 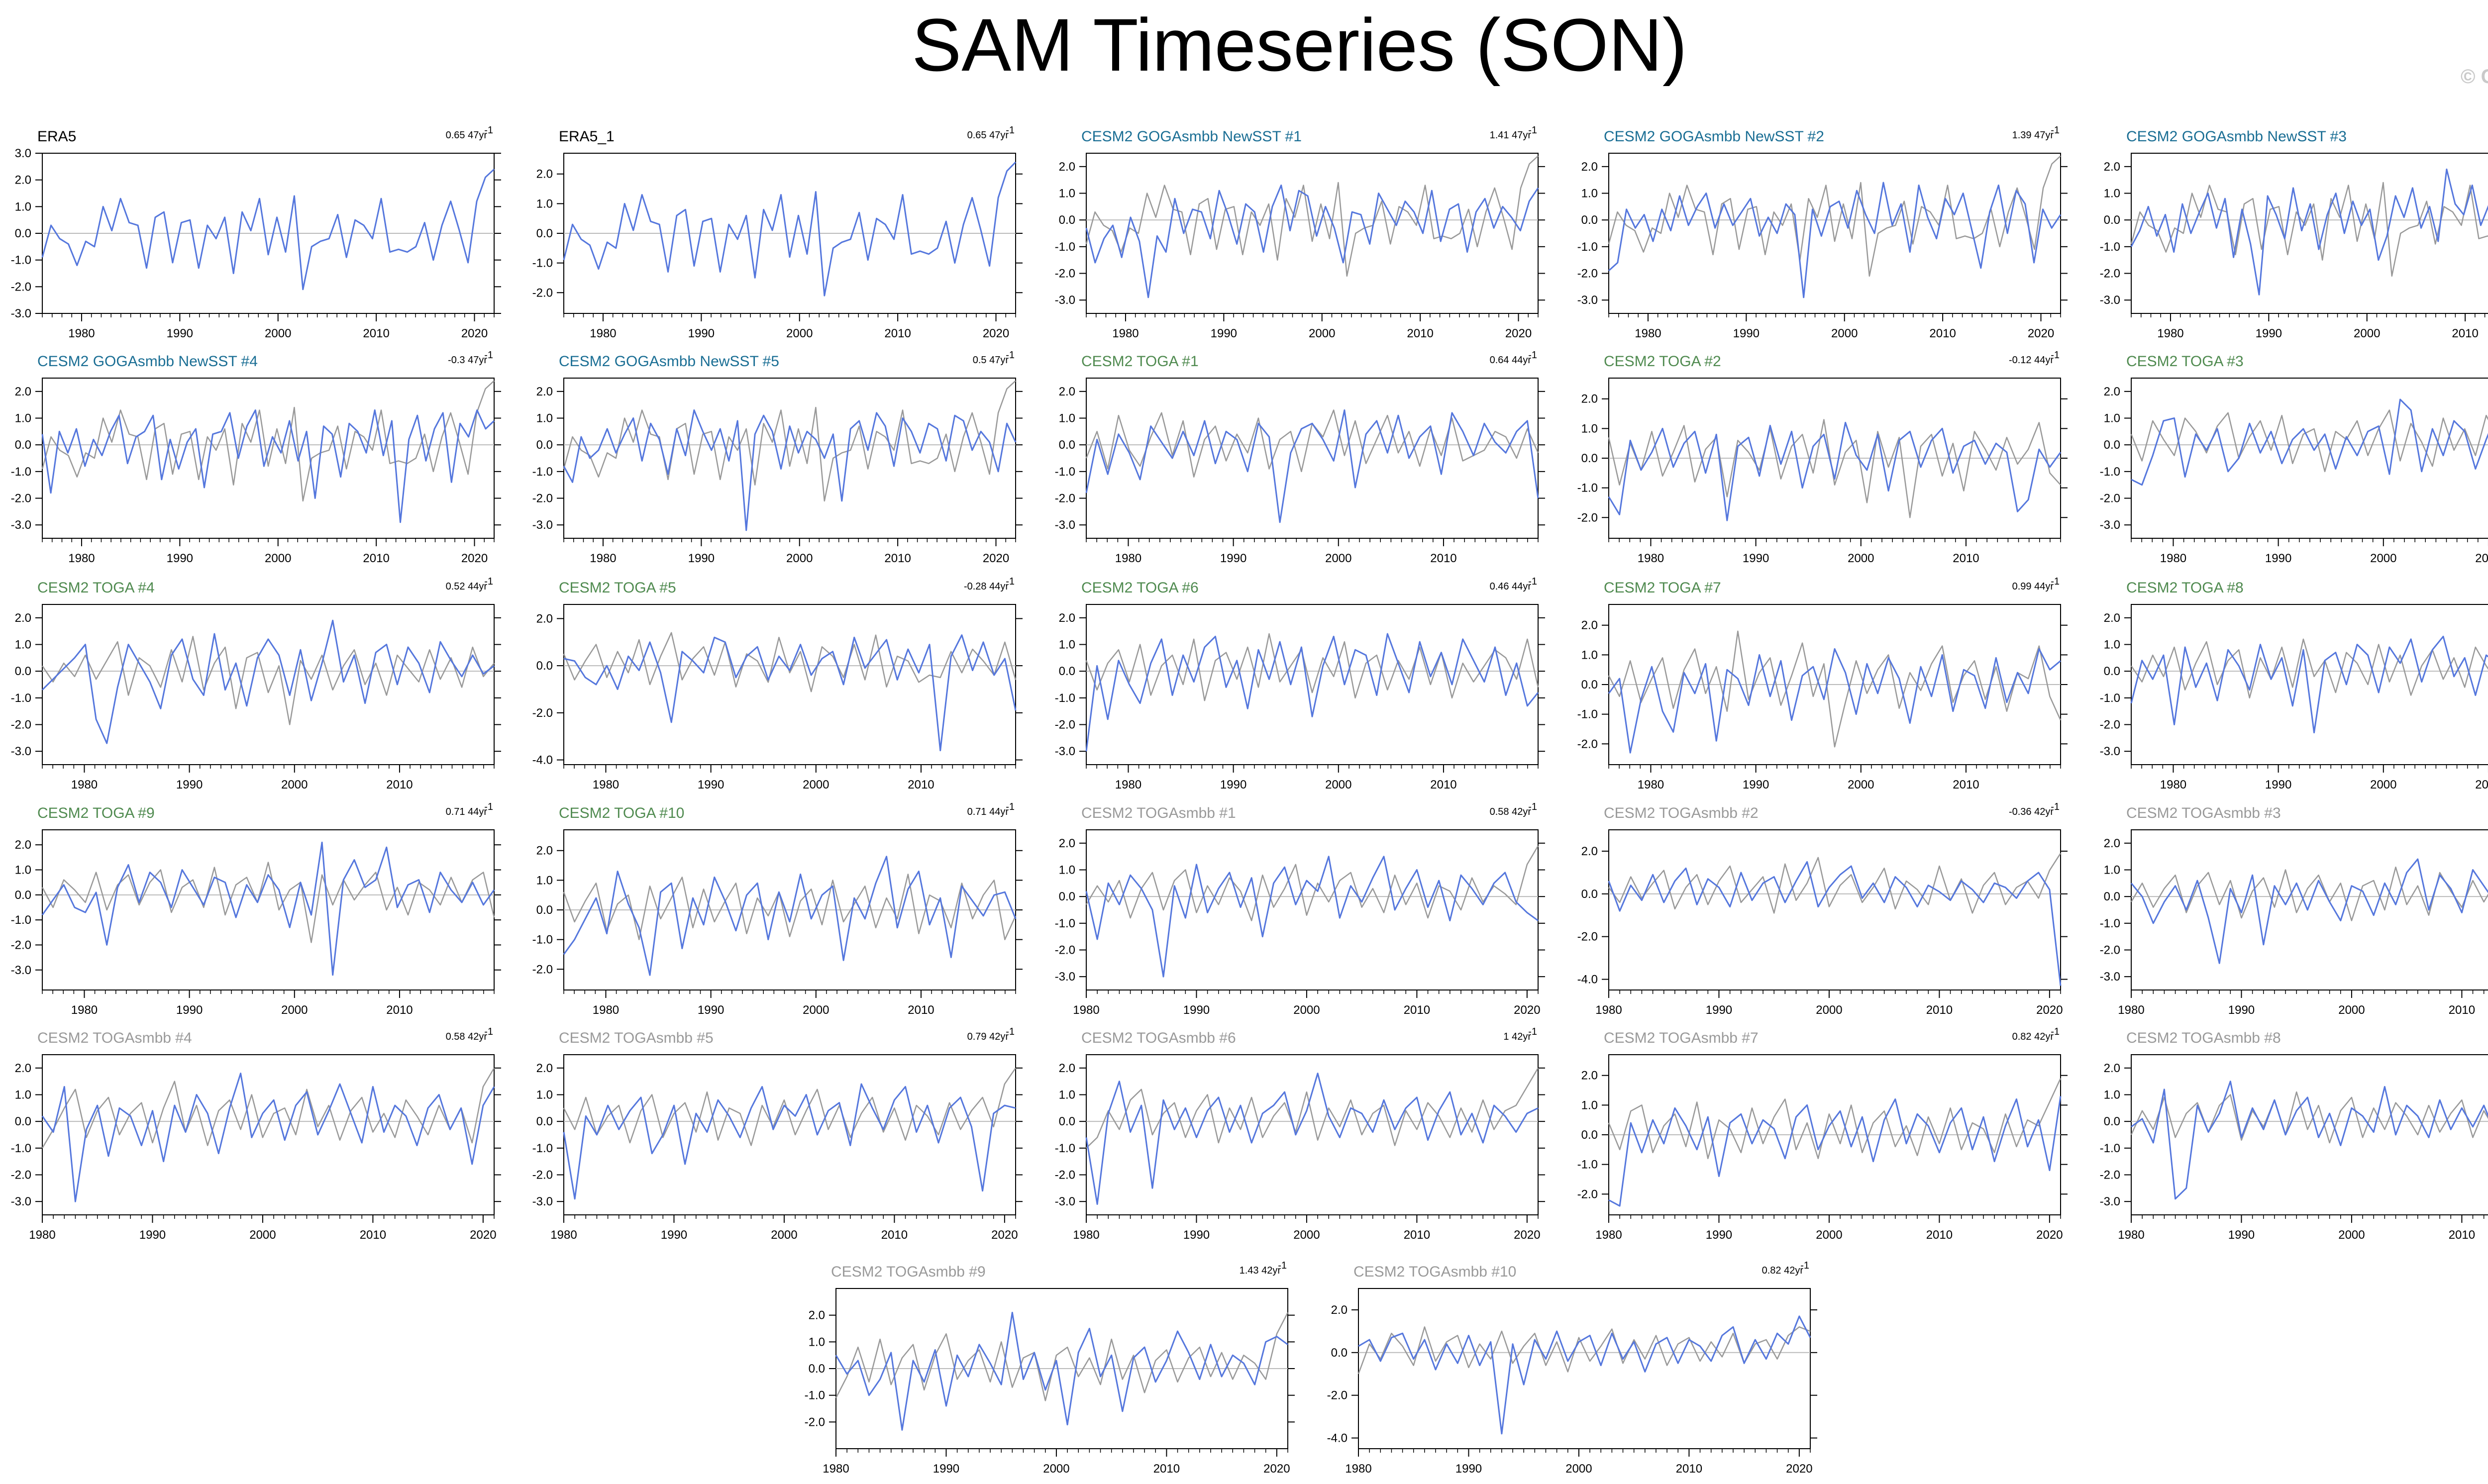 I want to click on trend-label: 1 42yr, so click(x=1517, y=1037).